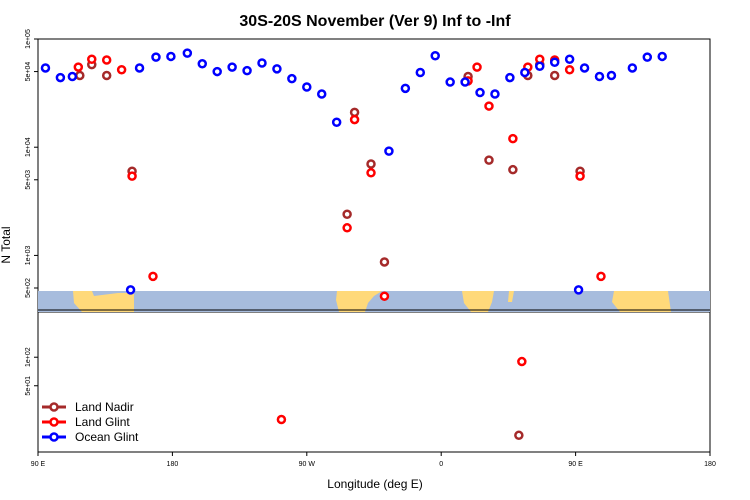 The image size is (750, 500). Describe the element at coordinates (441, 464) in the screenshot. I see `x-tick-label: 0` at that location.